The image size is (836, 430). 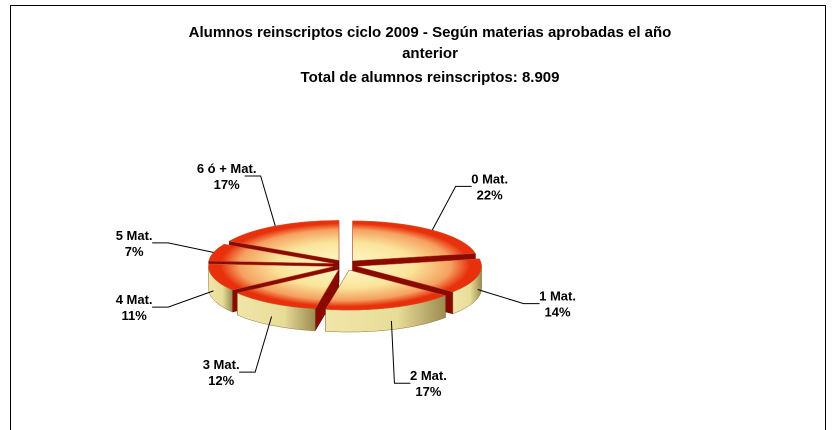 What do you see at coordinates (134, 235) in the screenshot?
I see `category-label: 5 Mat.` at bounding box center [134, 235].